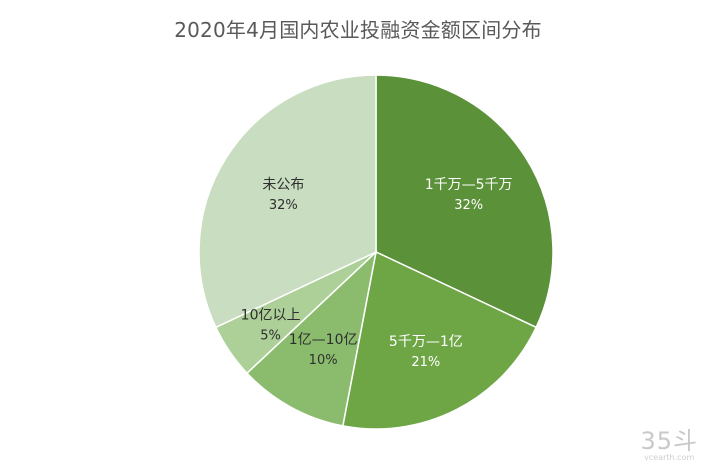 The width and height of the screenshot is (716, 468). I want to click on chart-title: 2020年4月国内农业投融资金额区间分布, so click(358, 30).